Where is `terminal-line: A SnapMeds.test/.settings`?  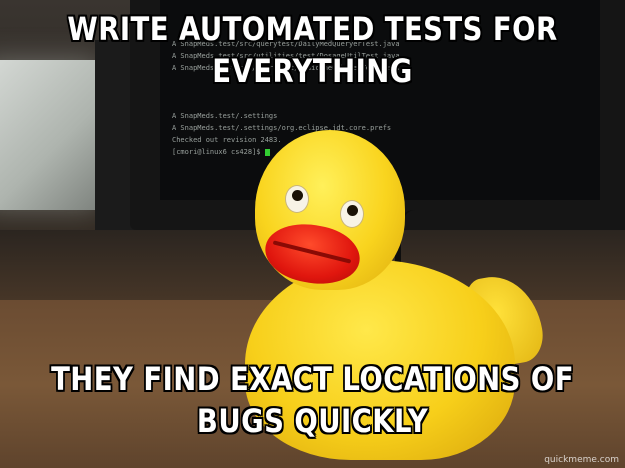
terminal-line: A SnapMeds.test/.settings is located at coordinates (225, 116).